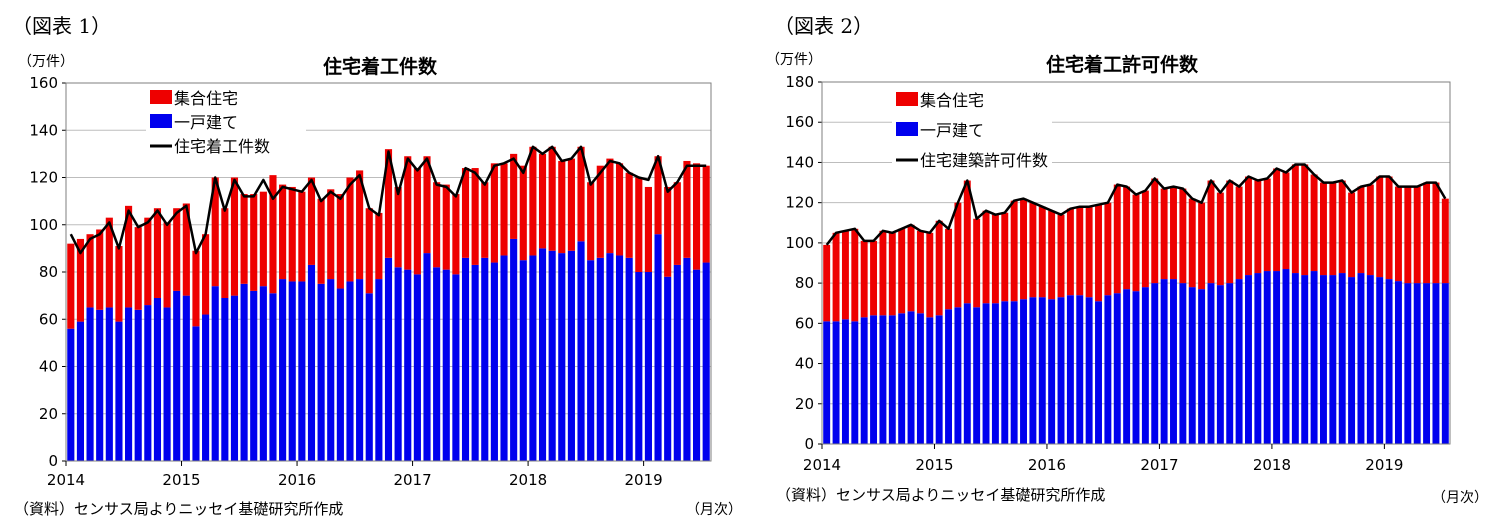  Describe the element at coordinates (952, 130) in the screenshot. I see `legend-label: 一戸建て` at that location.